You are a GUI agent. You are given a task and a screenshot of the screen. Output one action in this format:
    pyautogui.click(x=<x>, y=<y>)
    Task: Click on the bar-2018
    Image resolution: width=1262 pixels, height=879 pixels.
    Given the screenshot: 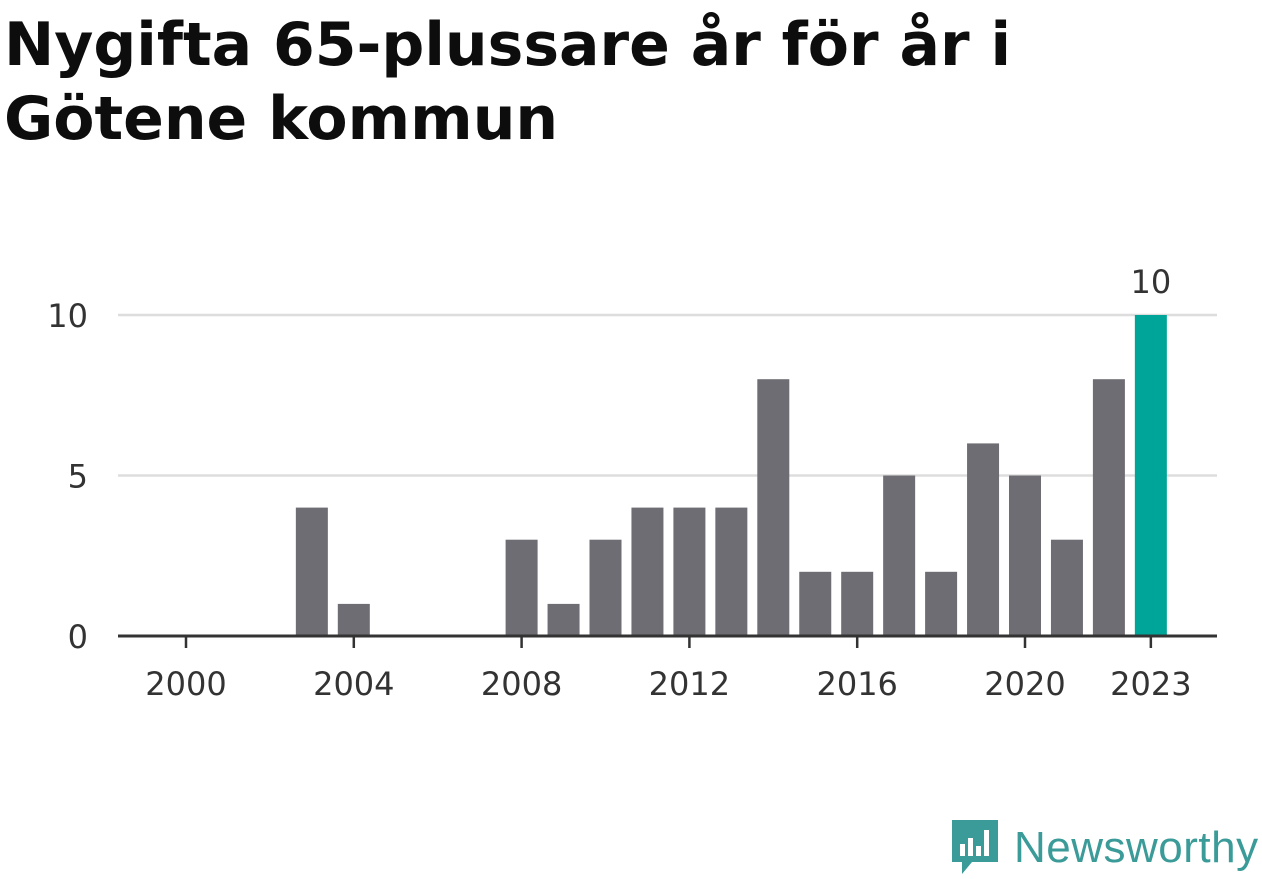 What is the action you would take?
    pyautogui.click(x=941, y=603)
    